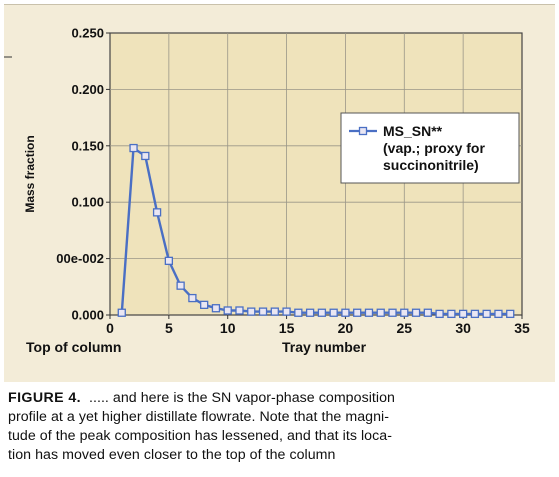 The width and height of the screenshot is (559, 477). What do you see at coordinates (228, 328) in the screenshot?
I see `x-tick-label: 10` at bounding box center [228, 328].